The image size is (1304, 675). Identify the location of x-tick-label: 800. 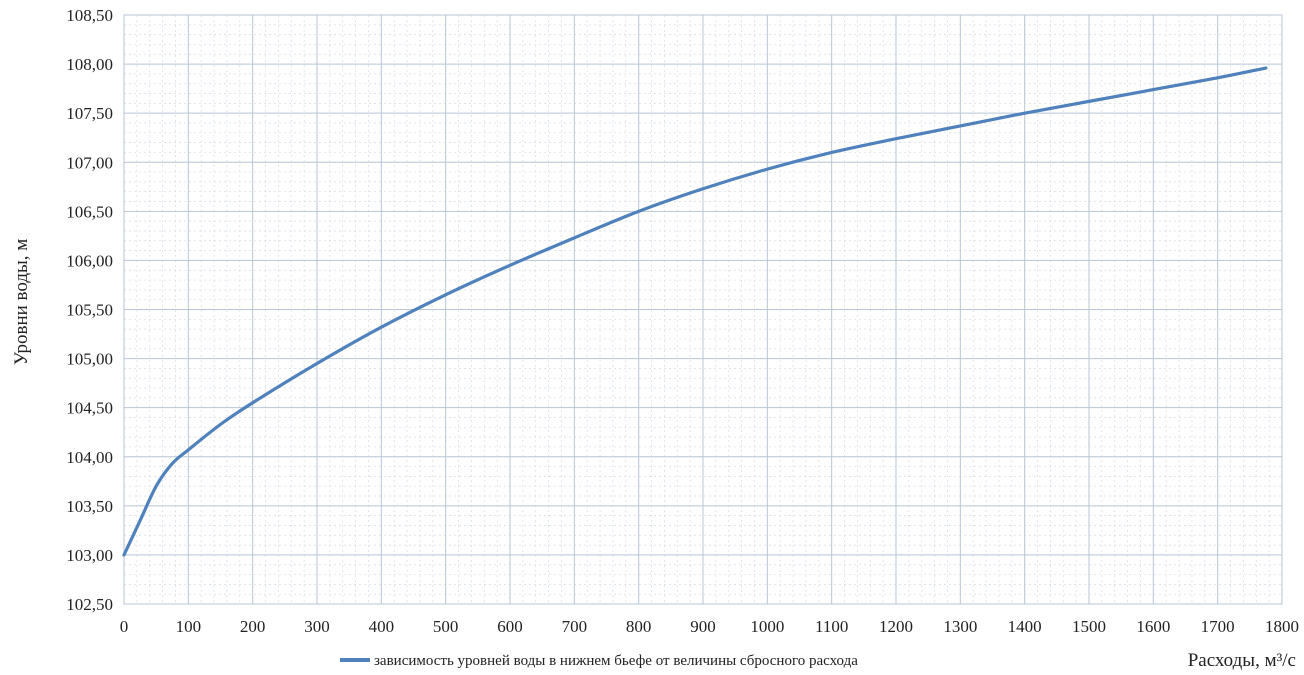
(639, 626).